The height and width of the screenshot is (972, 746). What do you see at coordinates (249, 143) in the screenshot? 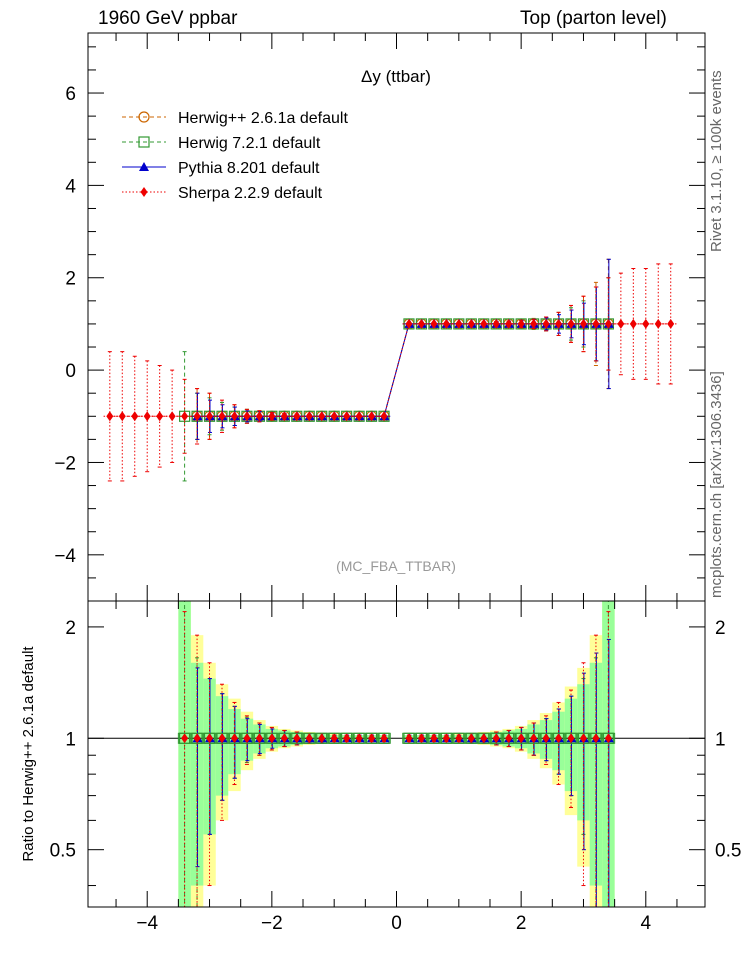
I see `legend-label: Herwig 7.2.1 default` at bounding box center [249, 143].